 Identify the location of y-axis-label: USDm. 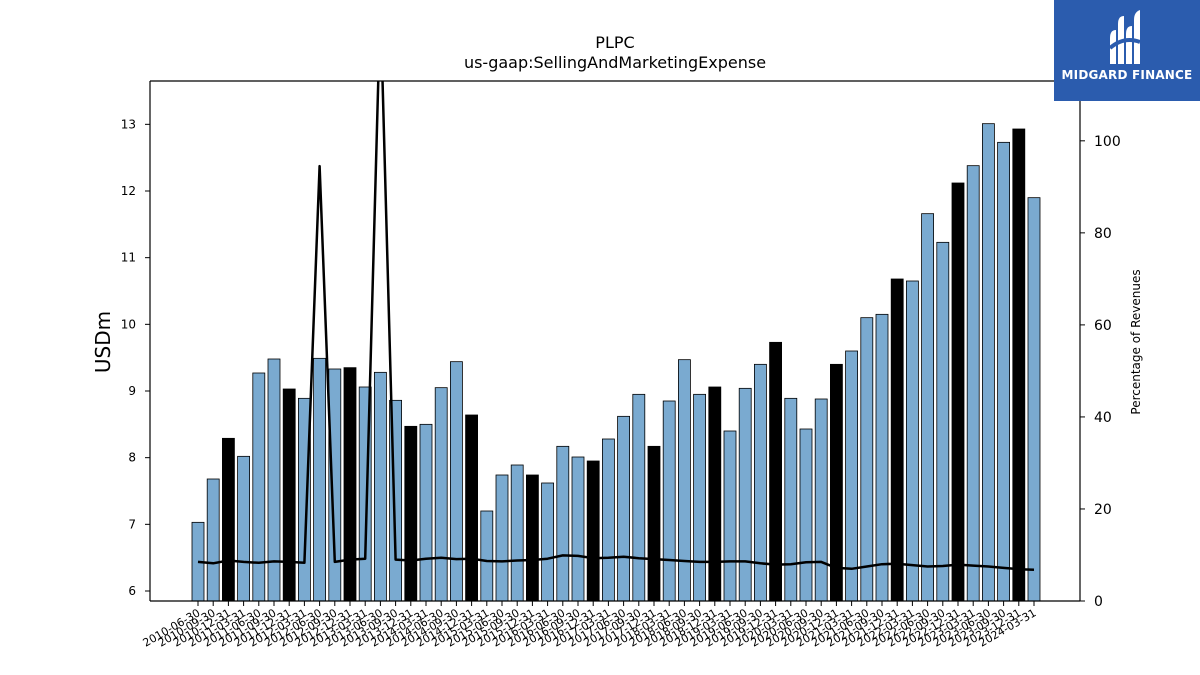
(103, 342).